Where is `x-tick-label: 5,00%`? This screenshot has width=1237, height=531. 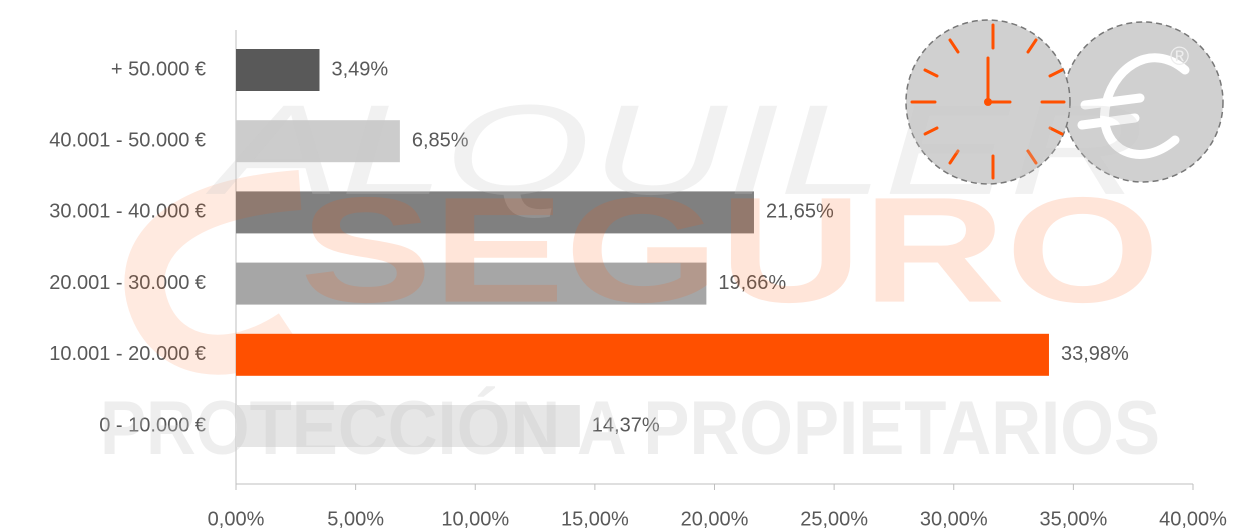 x-tick-label: 5,00% is located at coordinates (355, 519).